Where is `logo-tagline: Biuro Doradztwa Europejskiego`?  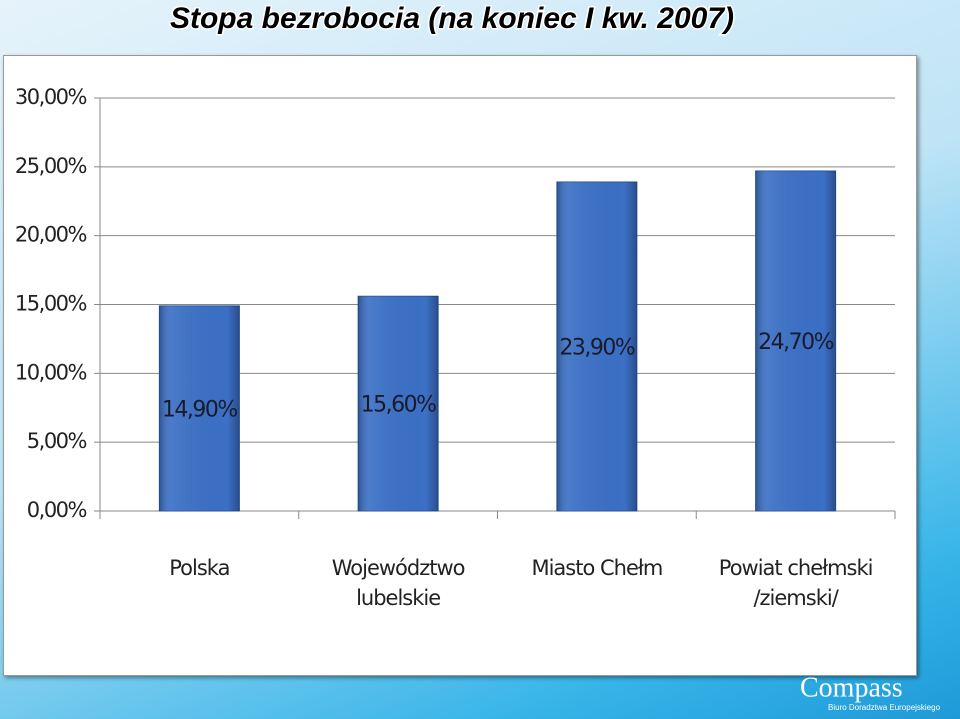
logo-tagline: Biuro Doradztwa Europejskiego is located at coordinates (884, 707).